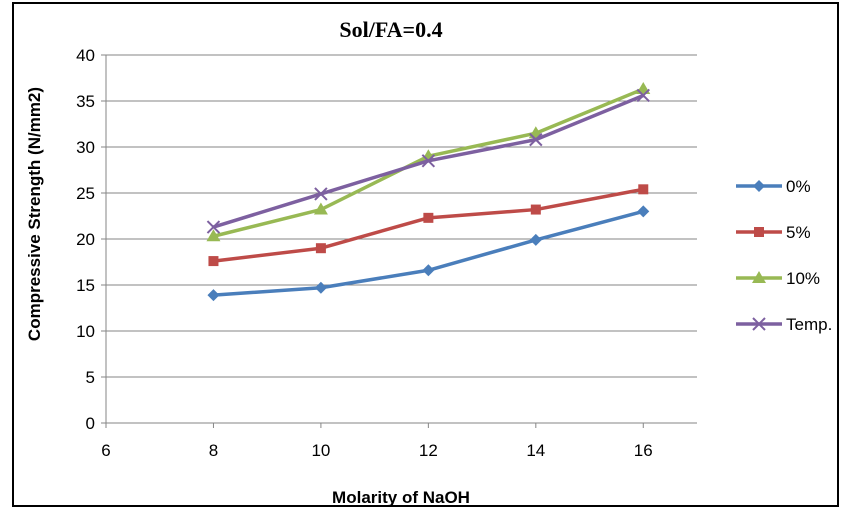  I want to click on legend-label: 5%, so click(798, 232).